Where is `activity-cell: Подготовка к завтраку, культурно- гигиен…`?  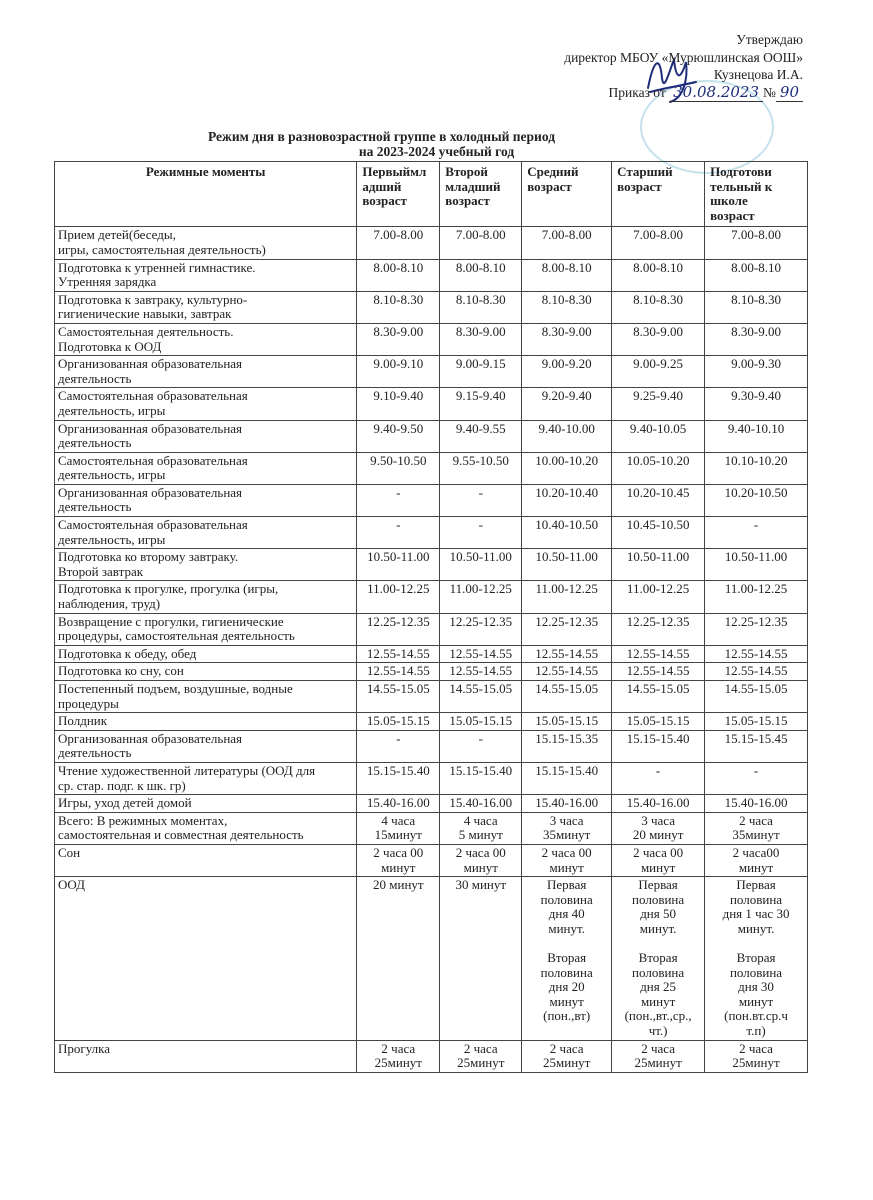 activity-cell: Подготовка к завтраку, культурно- гигиен… is located at coordinates (205, 307).